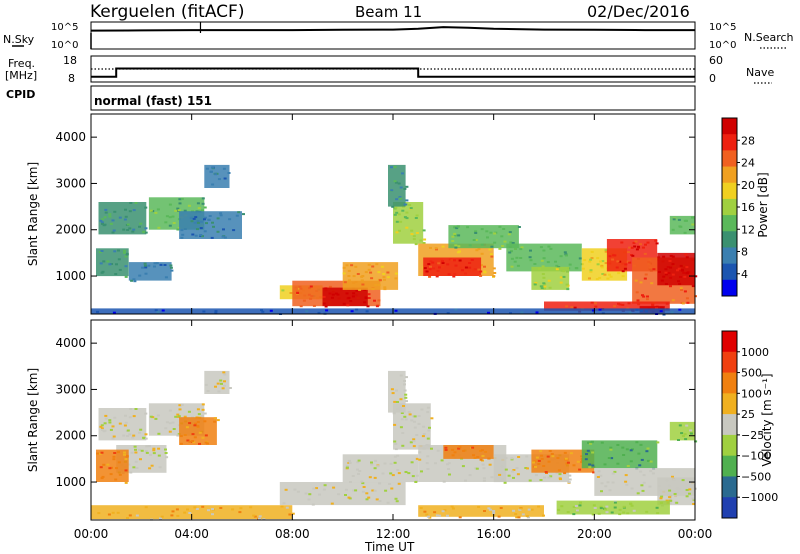 Image resolution: width=800 pixels, height=554 pixels. Describe the element at coordinates (729, 159) in the screenshot. I see `power-colorbar-swatch` at that location.